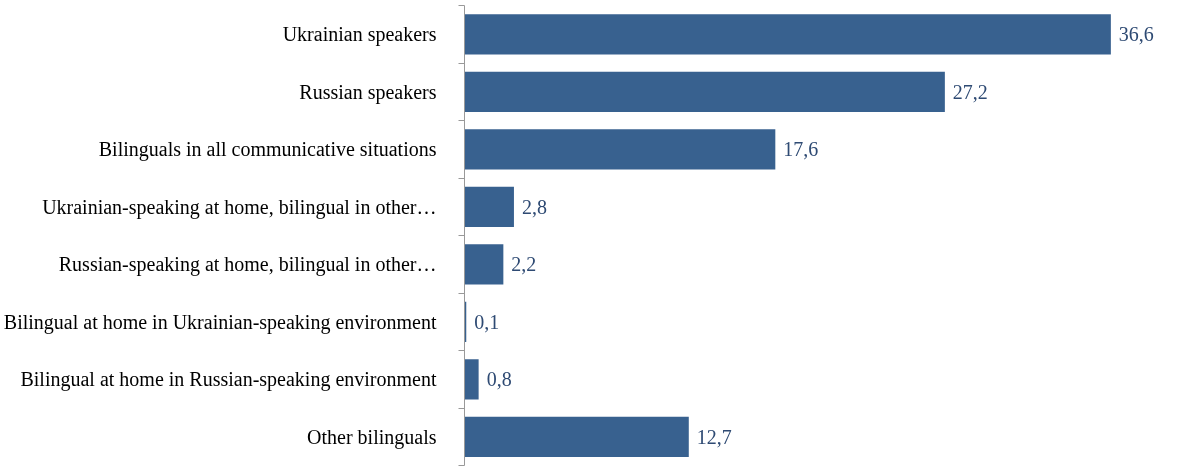  What do you see at coordinates (1136, 34) in the screenshot?
I see `data-label: 36,6` at bounding box center [1136, 34].